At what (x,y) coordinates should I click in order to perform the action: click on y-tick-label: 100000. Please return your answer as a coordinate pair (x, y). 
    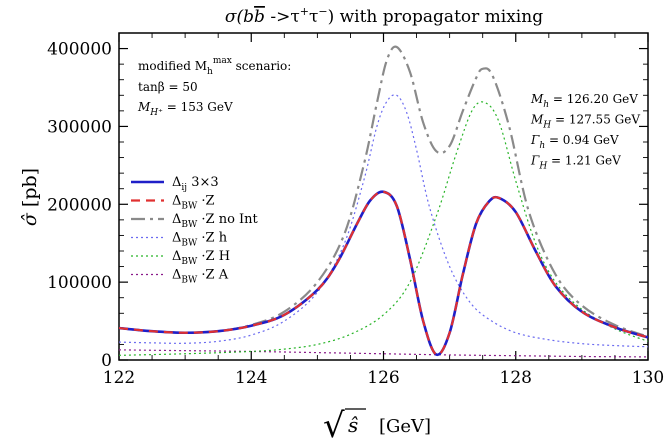
    Looking at the image, I should click on (79, 283).